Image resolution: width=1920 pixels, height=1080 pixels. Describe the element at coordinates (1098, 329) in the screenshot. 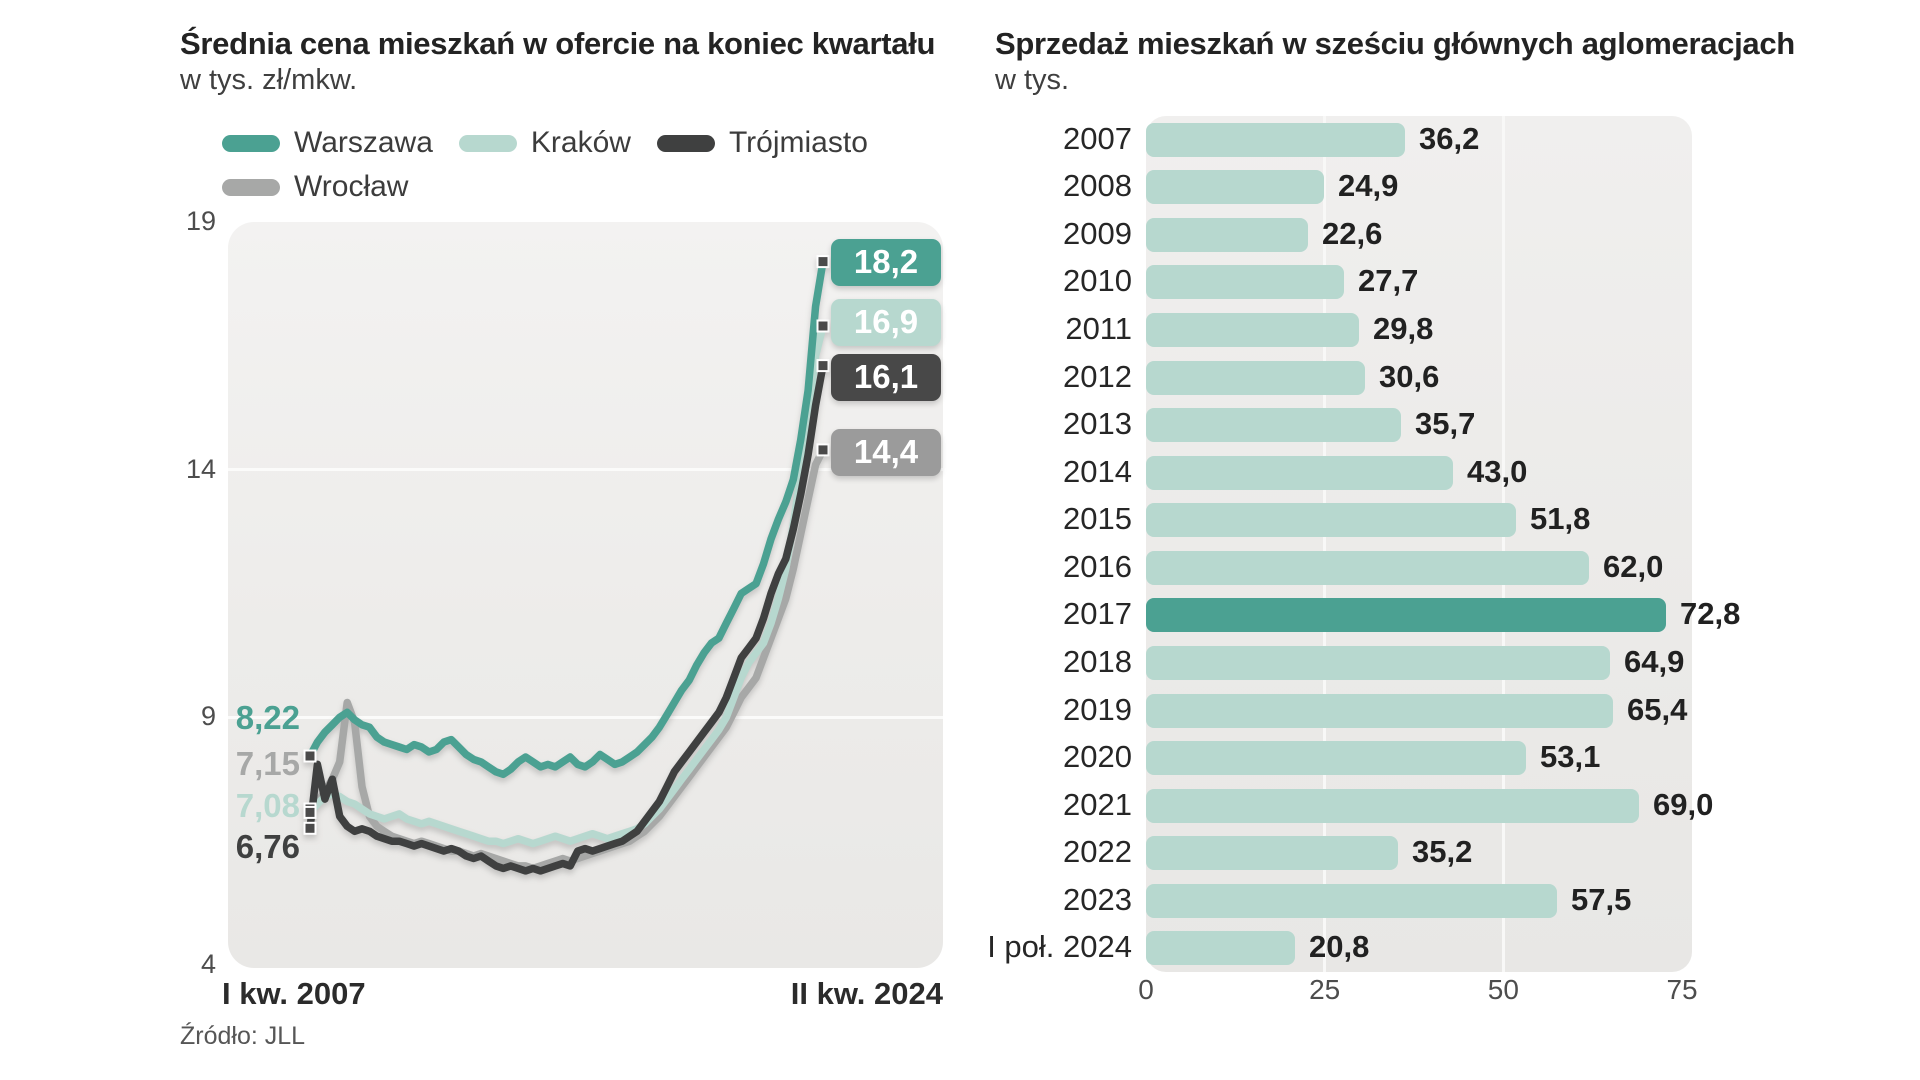

I see `bar-year-label: 2011` at that location.